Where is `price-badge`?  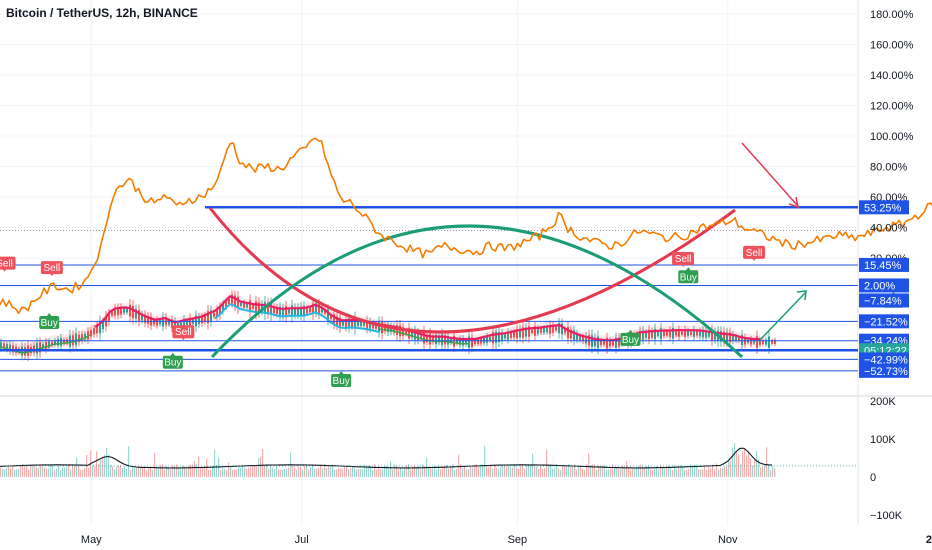 price-badge is located at coordinates (884, 264).